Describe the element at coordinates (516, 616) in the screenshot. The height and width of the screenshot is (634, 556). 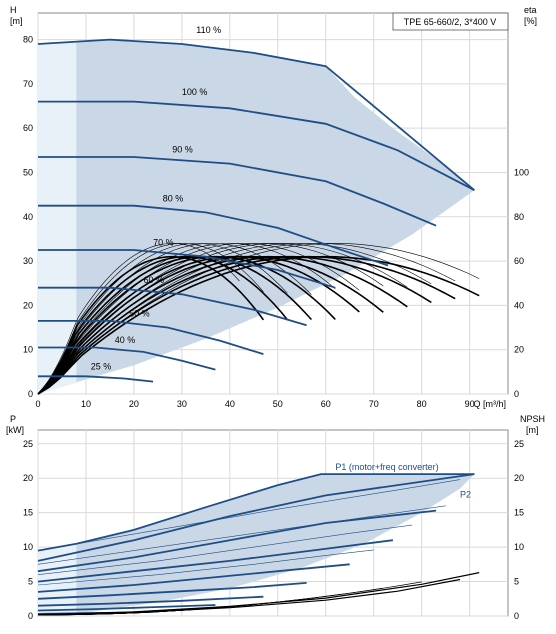
I see `bottom-npsh-tick-label: 0` at that location.